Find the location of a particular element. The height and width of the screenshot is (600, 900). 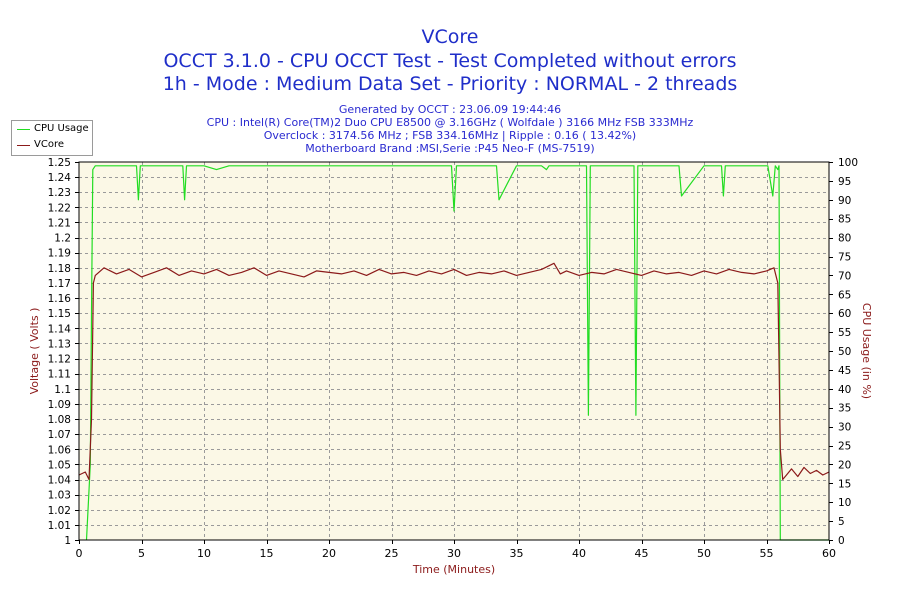

y-left-tick-label: 1.1 is located at coordinates (62, 390).